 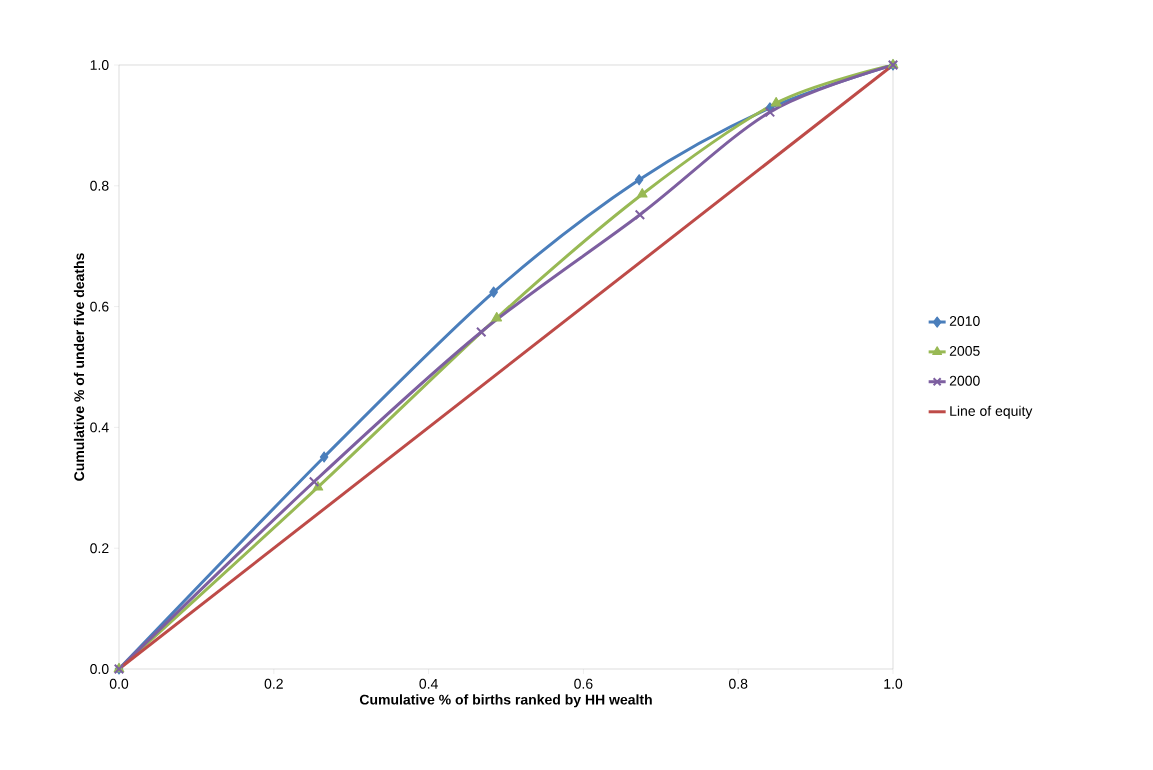 I want to click on y-axis-title: Cumulative % of under five deaths, so click(x=79, y=367).